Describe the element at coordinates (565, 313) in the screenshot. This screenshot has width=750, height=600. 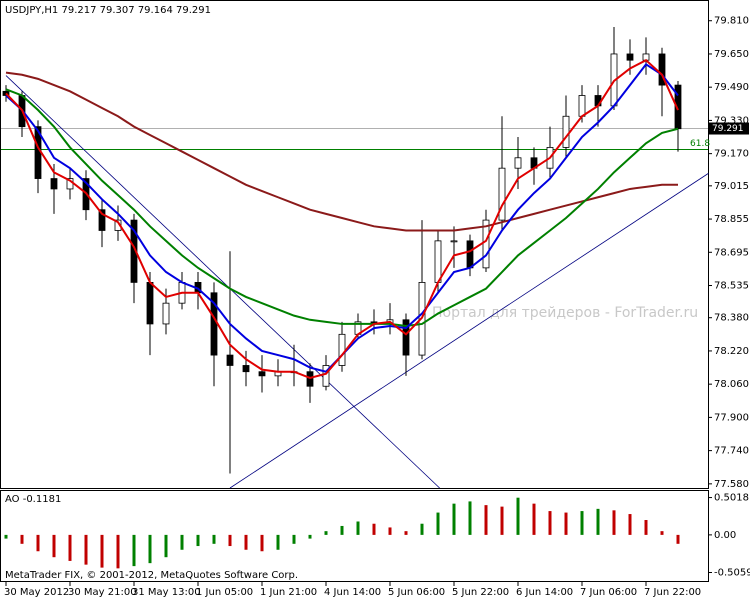
I see `watermark: Портал для трейдеров - ForTrader.ru` at that location.